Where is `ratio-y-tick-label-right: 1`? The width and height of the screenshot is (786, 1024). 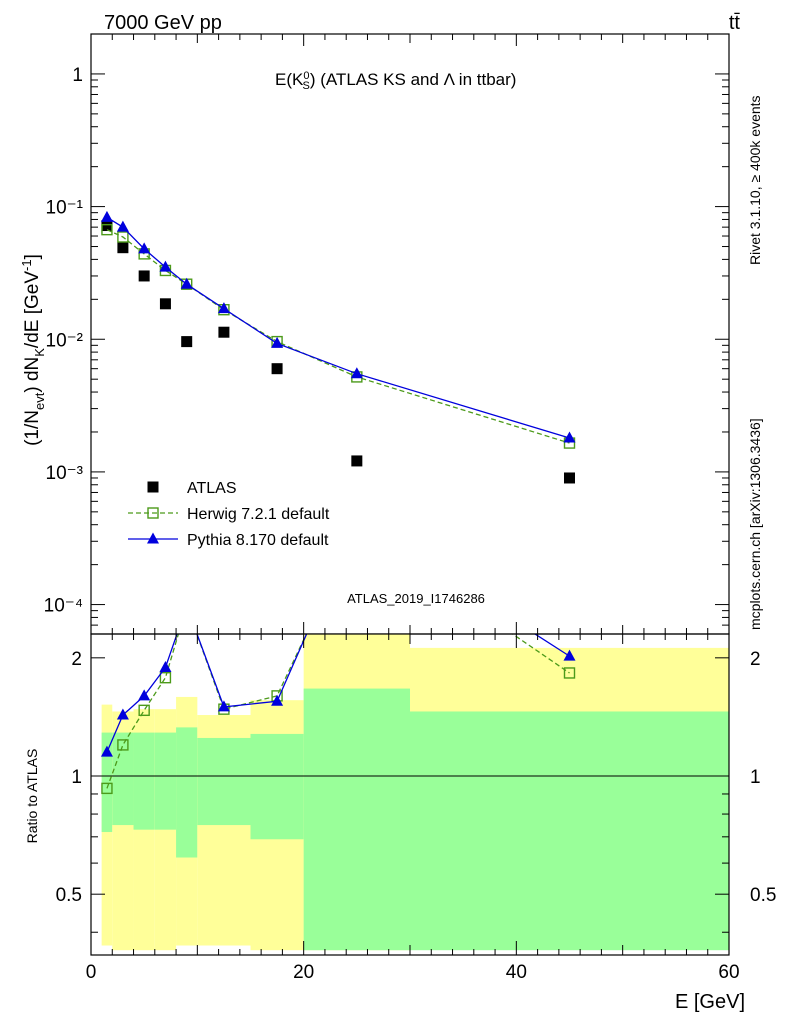 ratio-y-tick-label-right: 1 is located at coordinates (755, 777).